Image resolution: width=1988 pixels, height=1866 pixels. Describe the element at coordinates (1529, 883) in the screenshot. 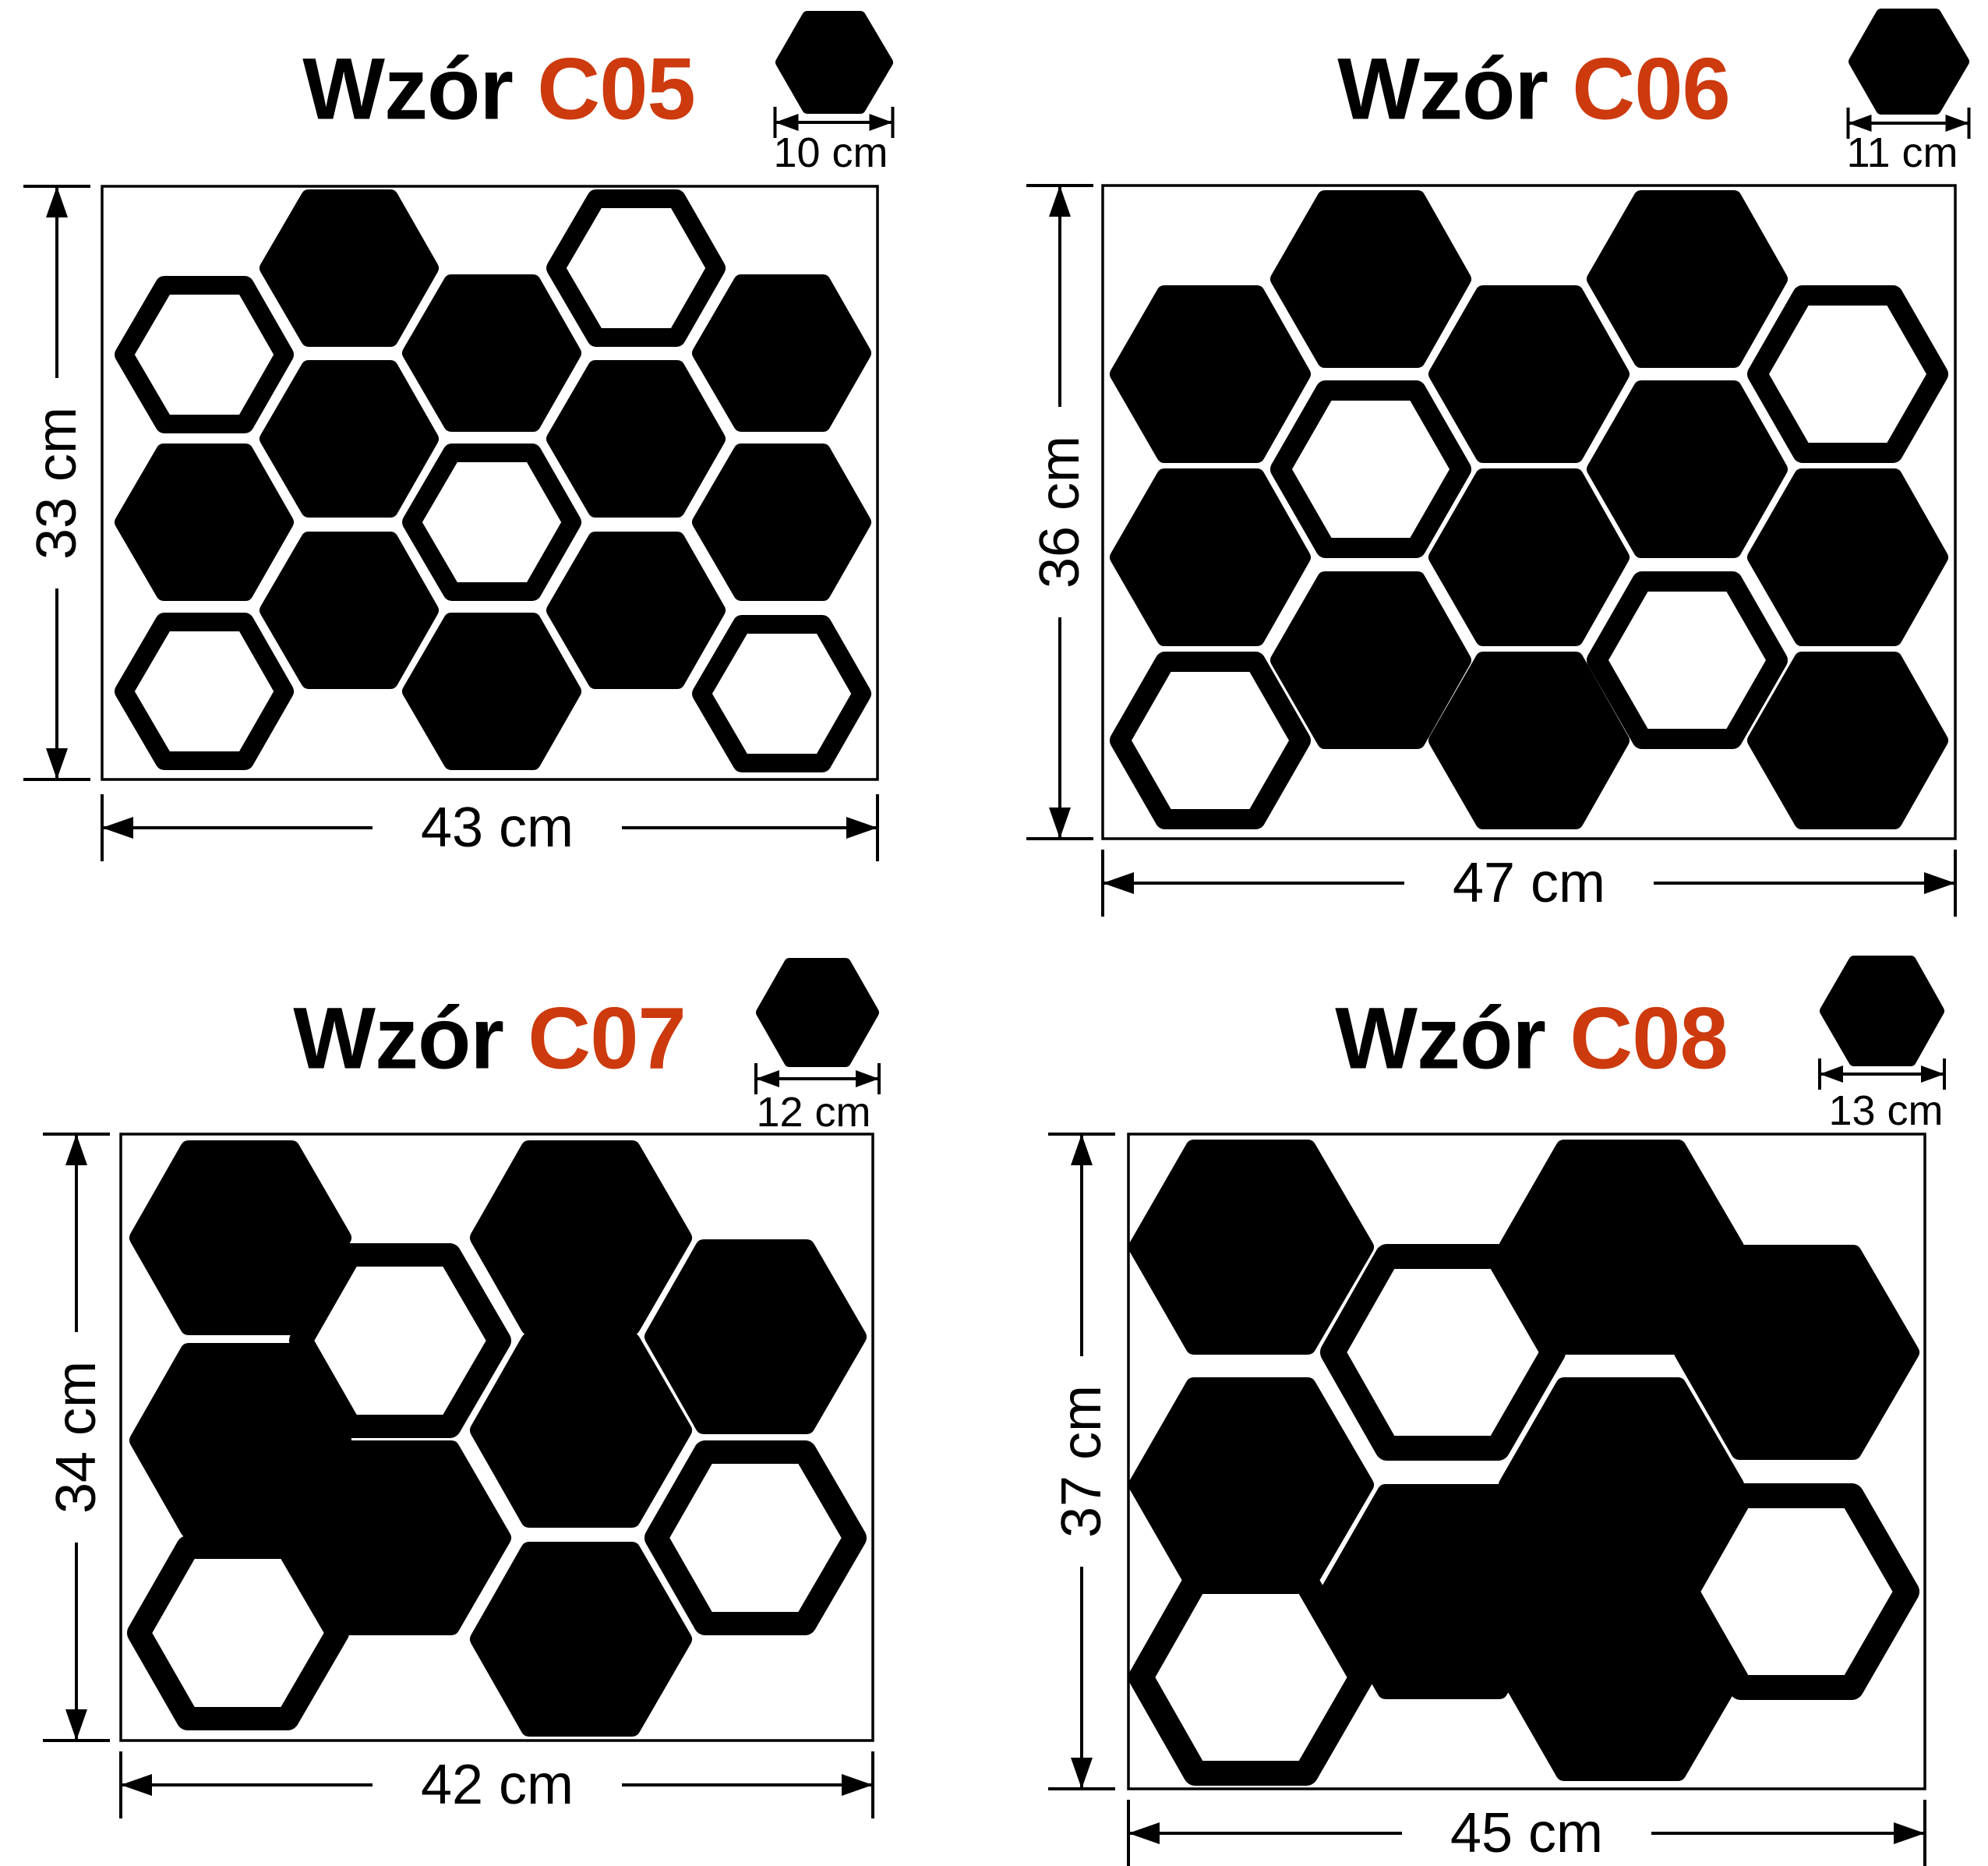

I see `width-label: 47 cm` at that location.